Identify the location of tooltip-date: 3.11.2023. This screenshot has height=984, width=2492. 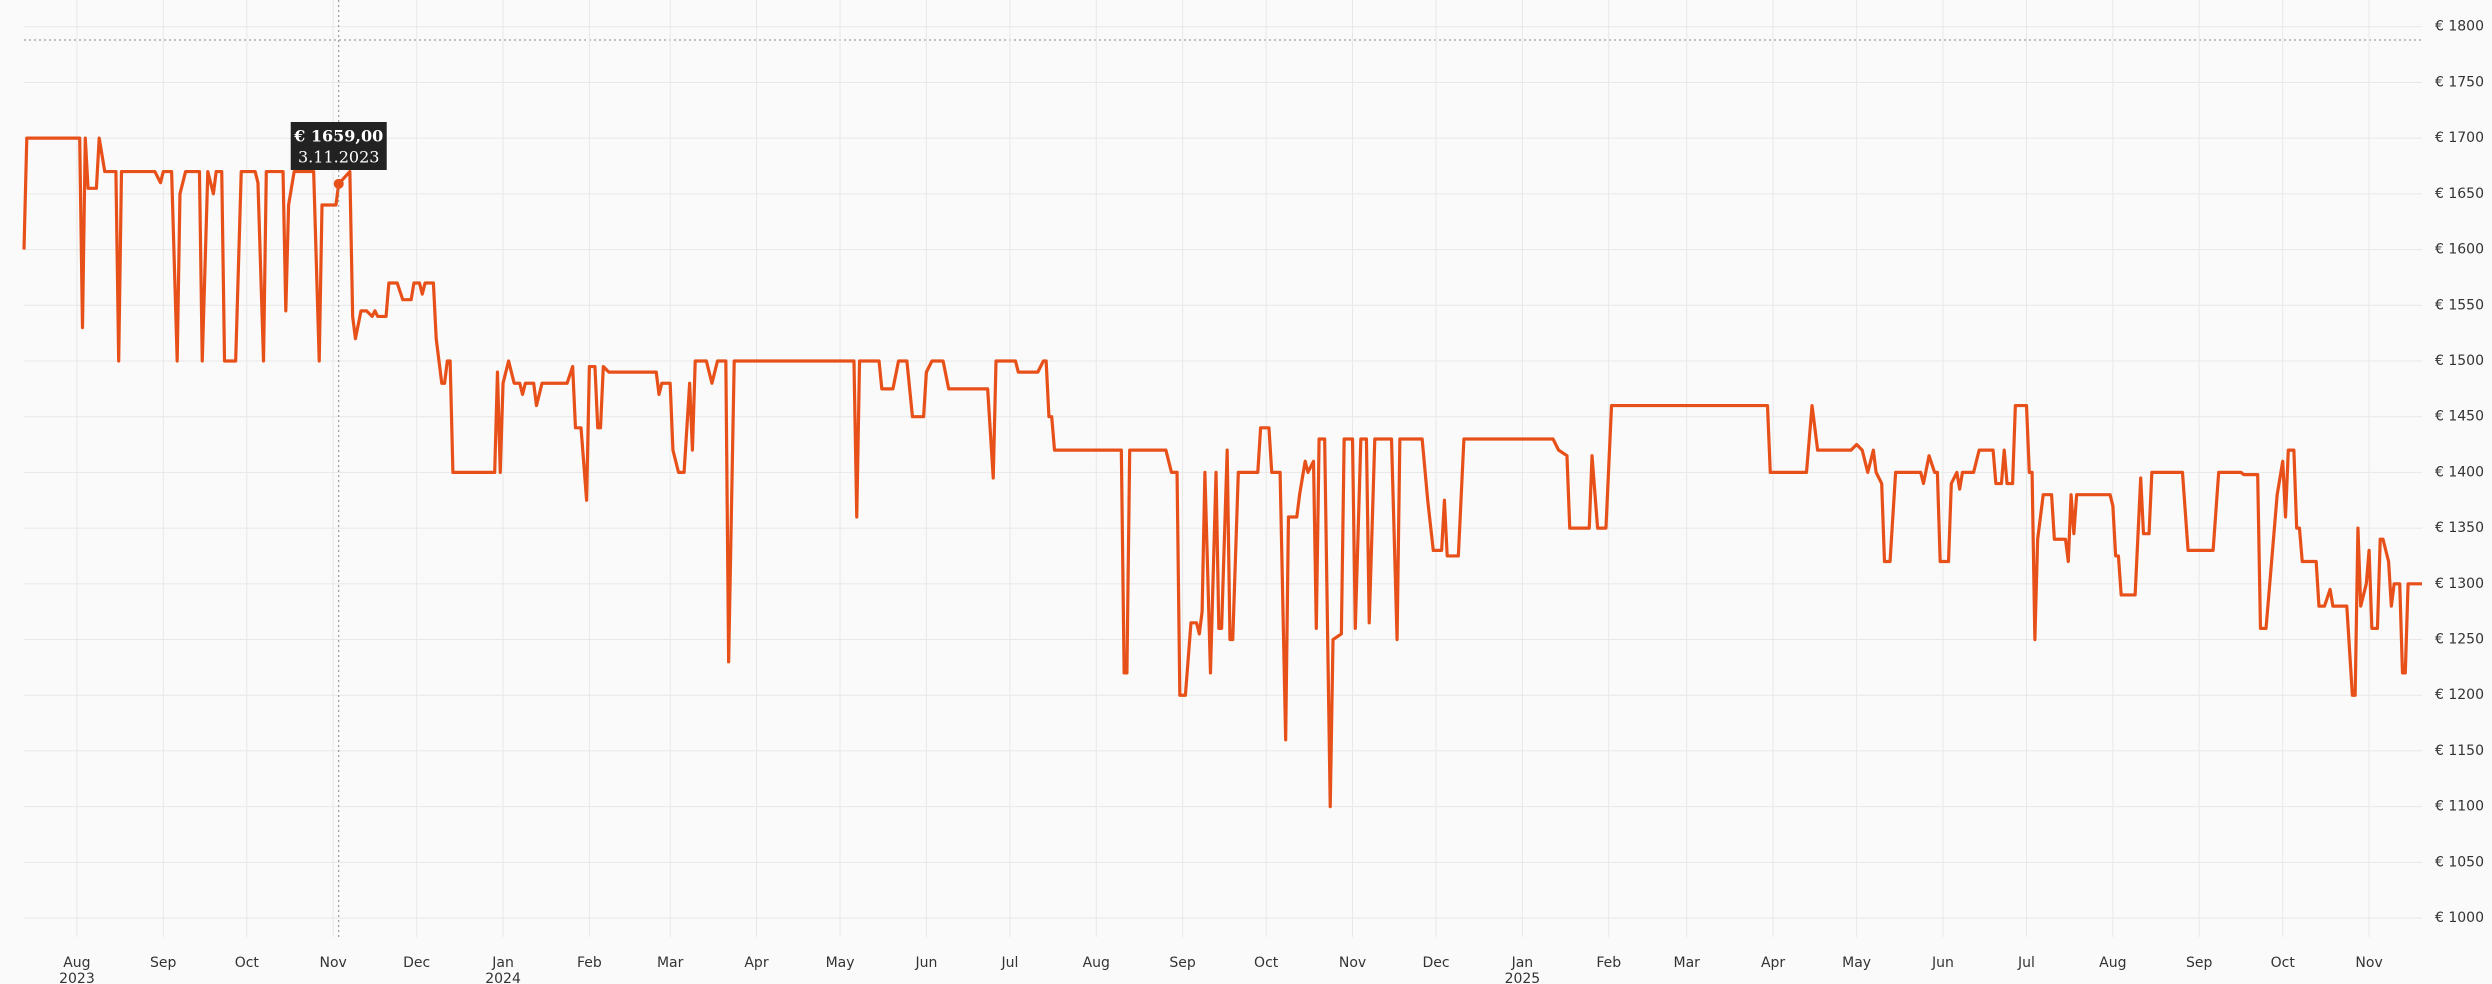
(338, 157).